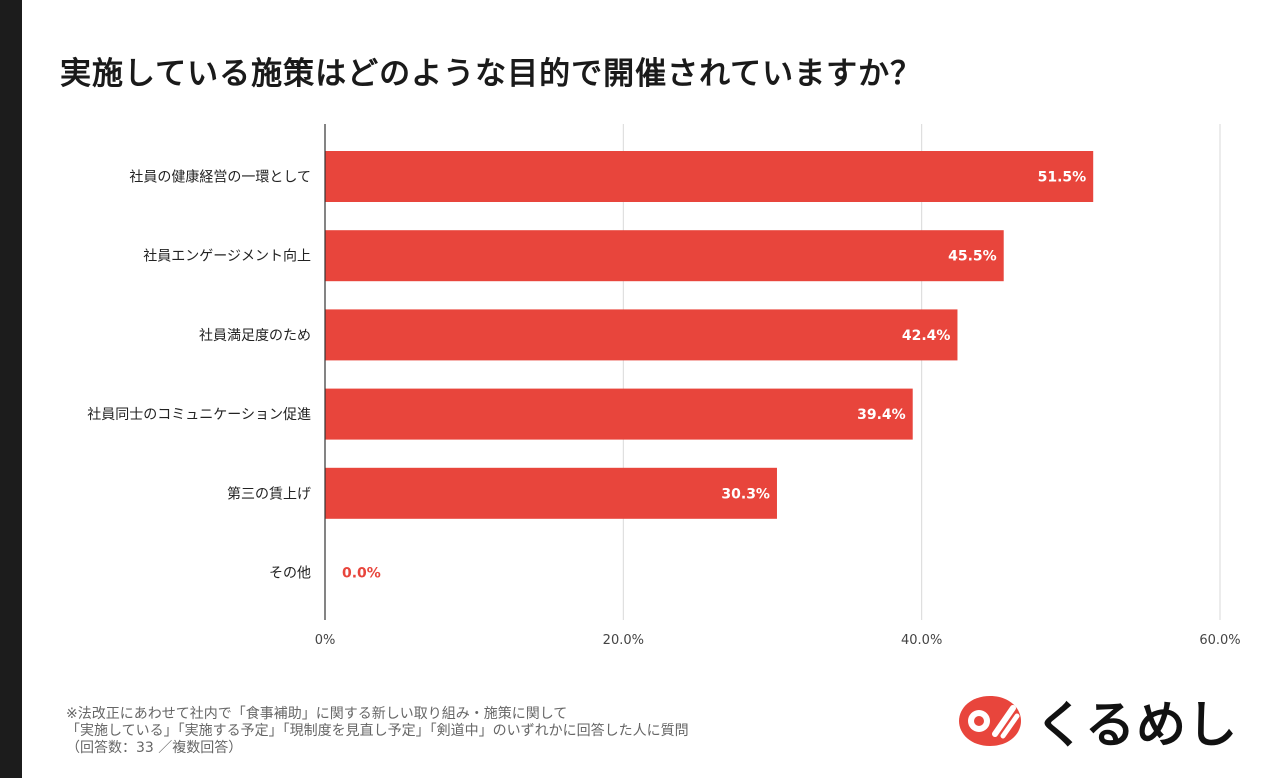 The height and width of the screenshot is (778, 1280). What do you see at coordinates (491, 74) in the screenshot?
I see `chart-title: 実施している施策はどのような目的で開催されていますか？` at bounding box center [491, 74].